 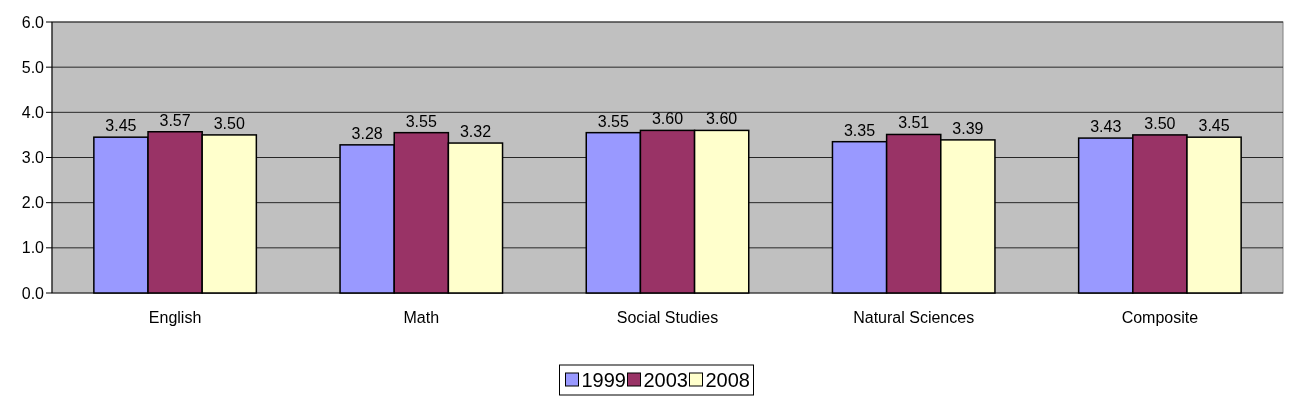 What do you see at coordinates (33, 67) in the screenshot?
I see `y-tick-label: 5.0` at bounding box center [33, 67].